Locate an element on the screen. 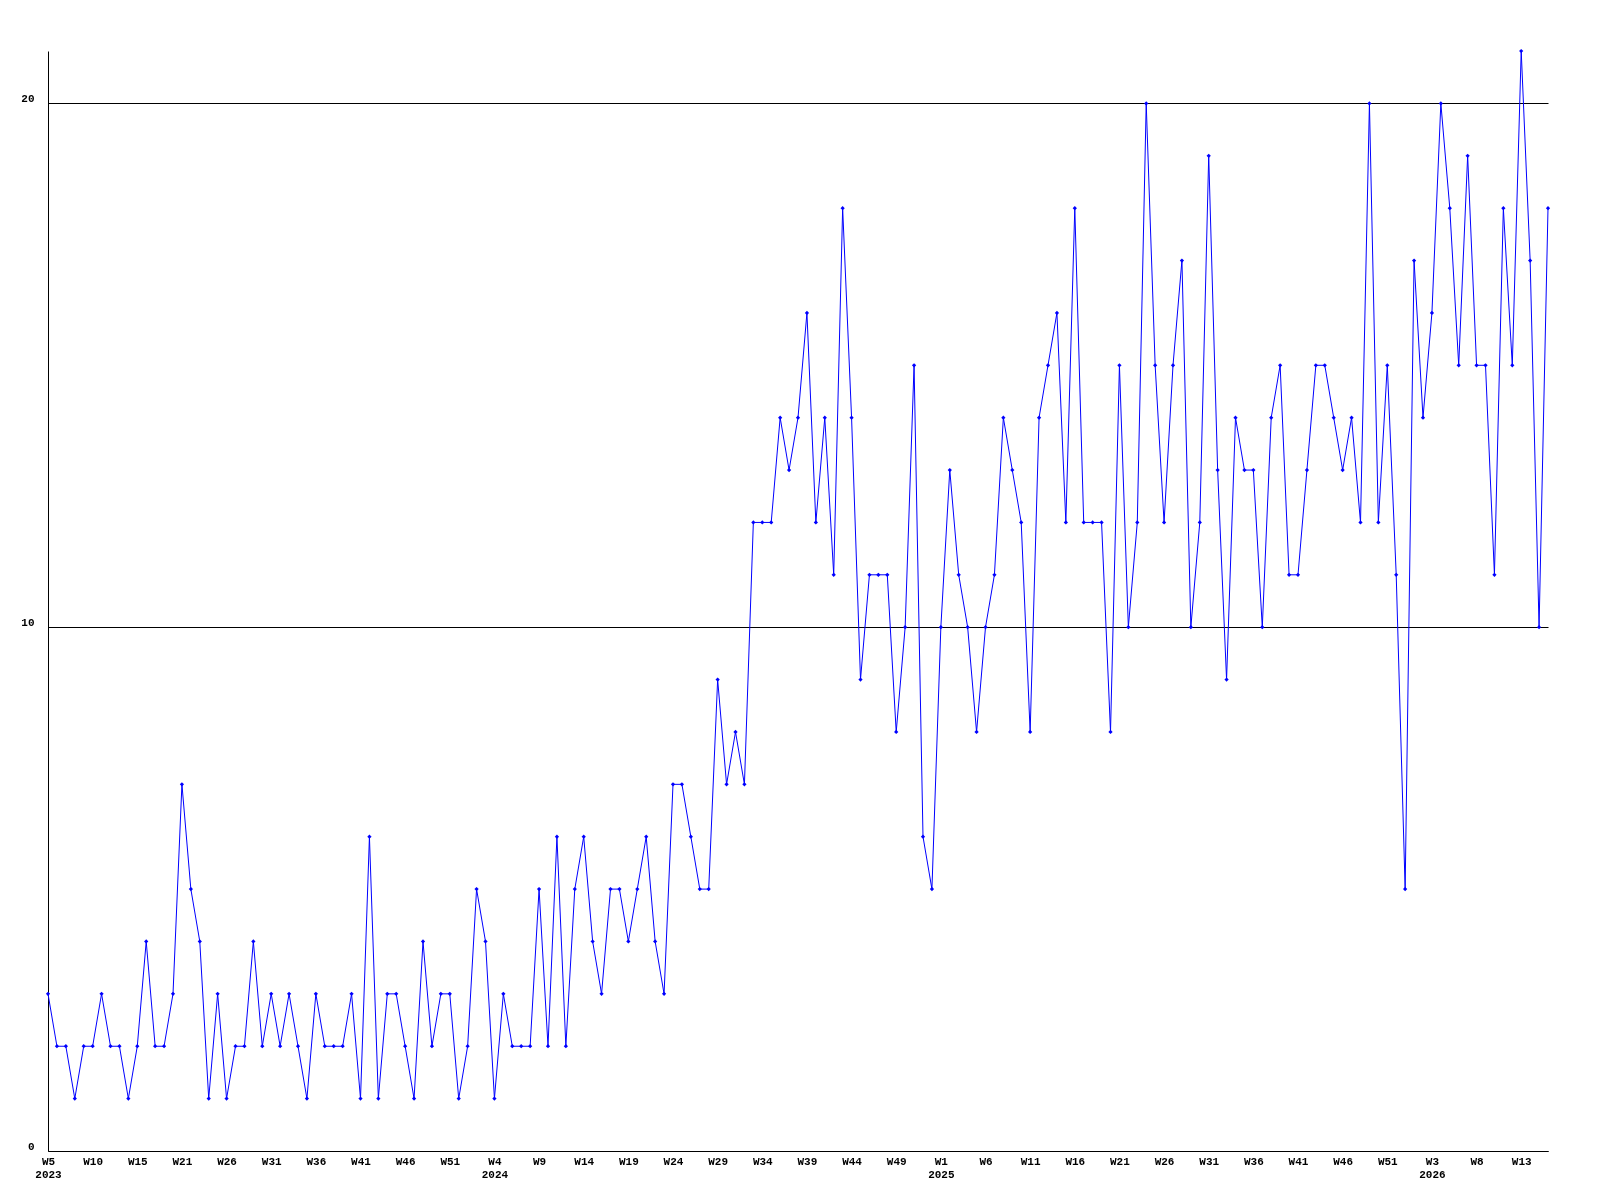 The image size is (1600, 1200). x-tick-label: W11 is located at coordinates (1030, 1161).